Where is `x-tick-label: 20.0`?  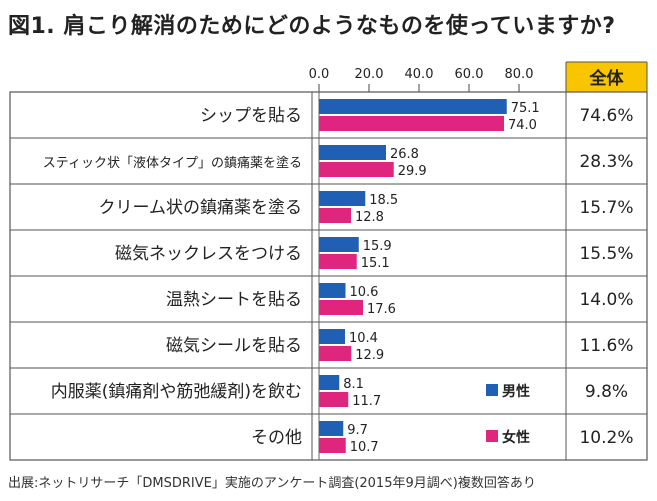
x-tick-label: 20.0 is located at coordinates (369, 74).